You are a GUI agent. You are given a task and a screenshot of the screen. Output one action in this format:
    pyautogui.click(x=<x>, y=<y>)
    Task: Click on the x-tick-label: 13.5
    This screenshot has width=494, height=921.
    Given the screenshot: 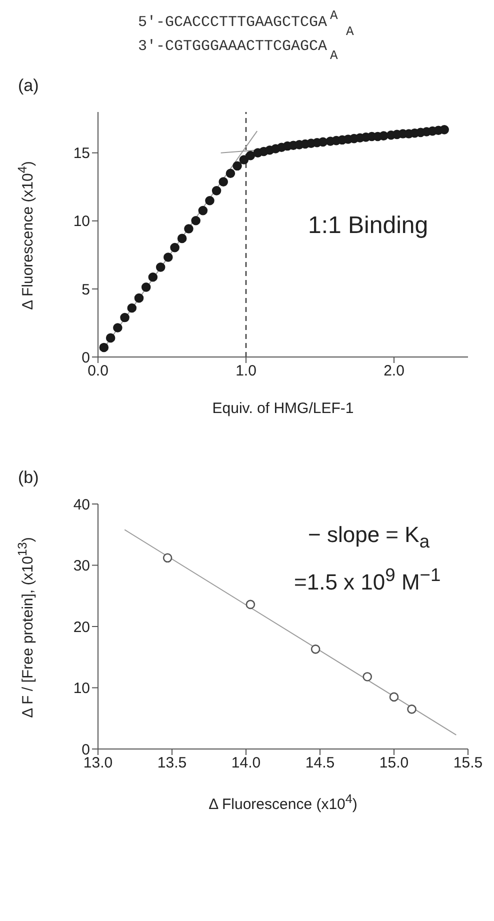 What is the action you would take?
    pyautogui.click(x=172, y=763)
    